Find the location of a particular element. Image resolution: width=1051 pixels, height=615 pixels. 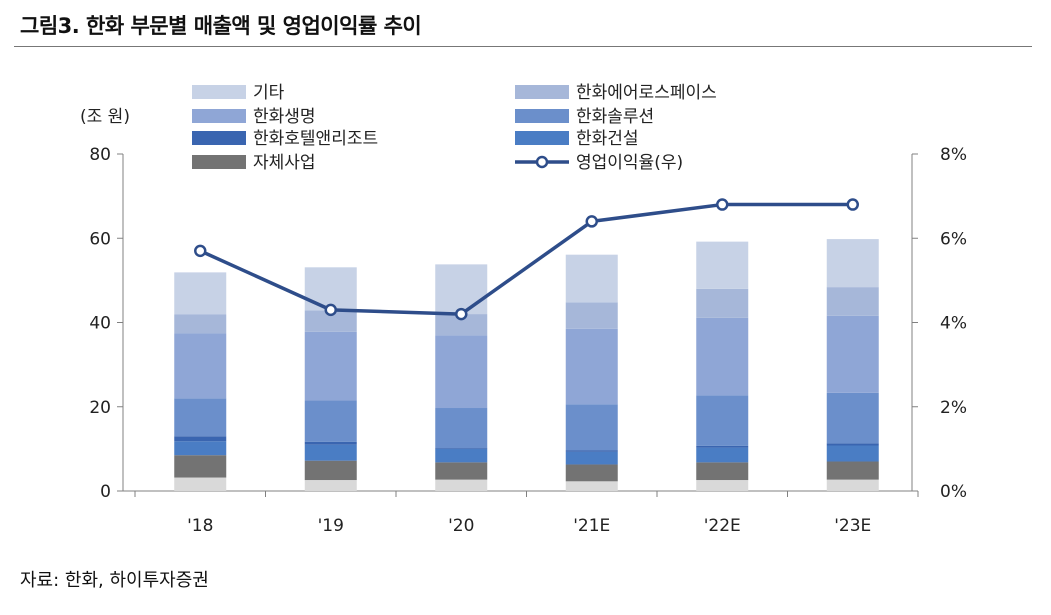

title-divider is located at coordinates (523, 46).